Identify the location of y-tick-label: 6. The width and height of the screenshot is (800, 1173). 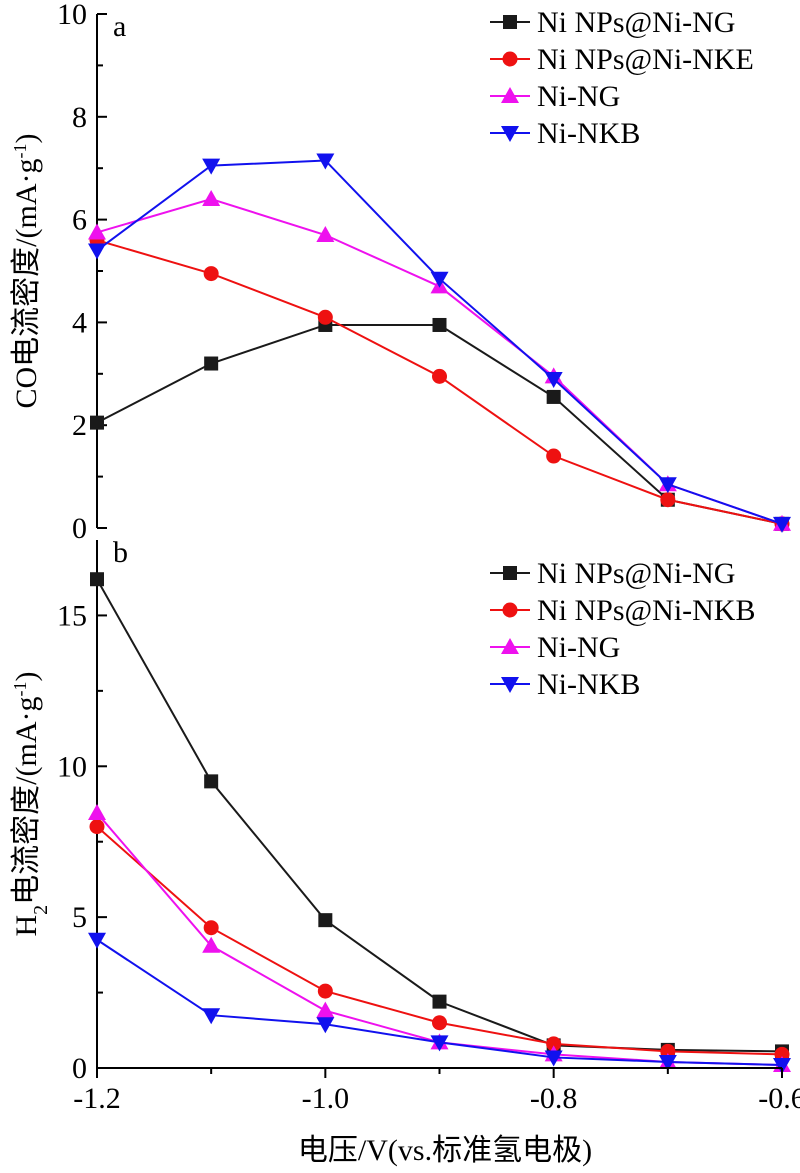
(79, 220).